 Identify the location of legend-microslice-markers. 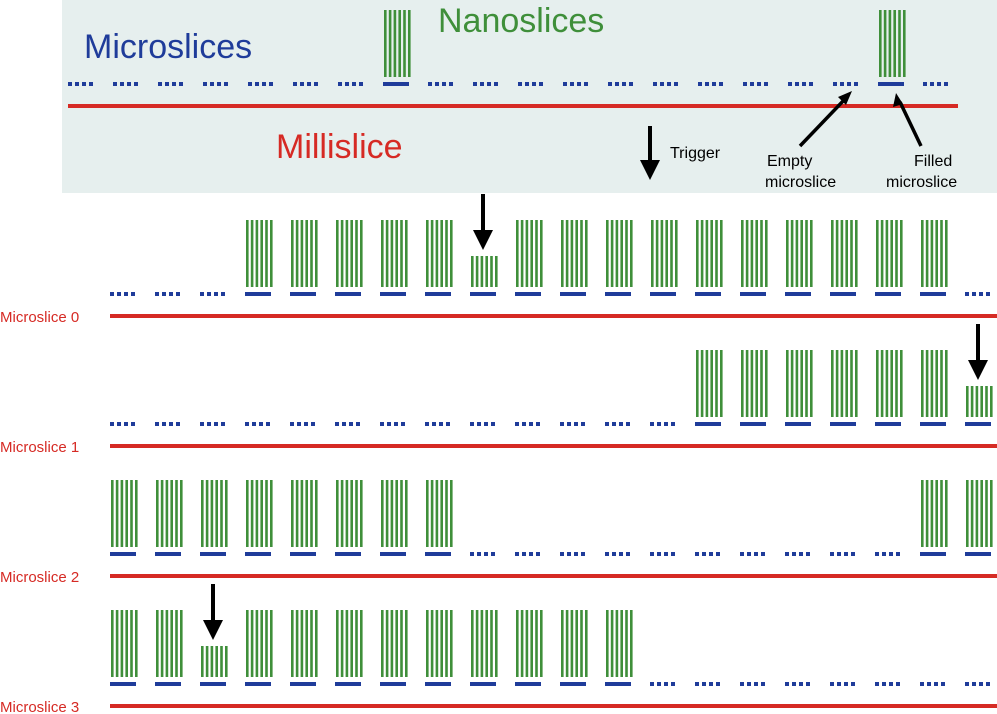
(508, 48).